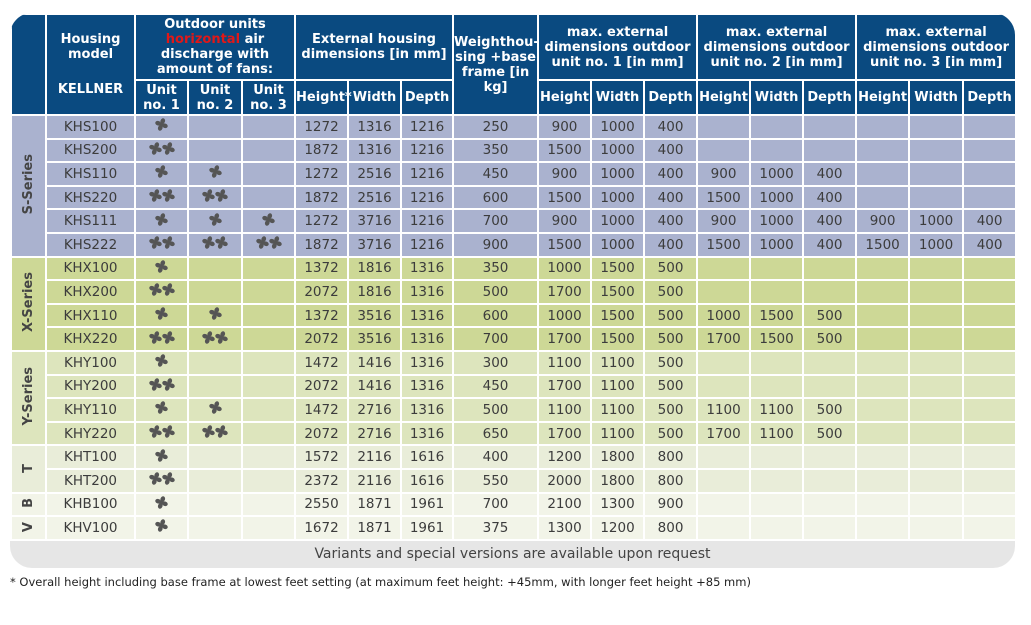  What do you see at coordinates (90, 410) in the screenshot?
I see `model-cell: KHY110` at bounding box center [90, 410].